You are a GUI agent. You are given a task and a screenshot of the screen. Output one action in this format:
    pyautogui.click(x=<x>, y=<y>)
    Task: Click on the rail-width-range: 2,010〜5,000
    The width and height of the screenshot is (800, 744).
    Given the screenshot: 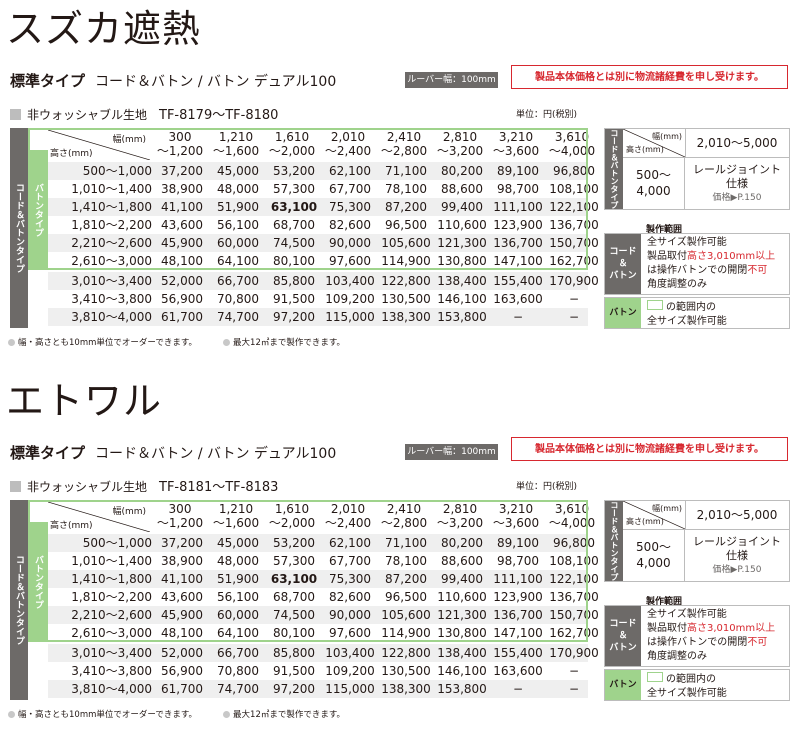 What is the action you would take?
    pyautogui.click(x=737, y=515)
    